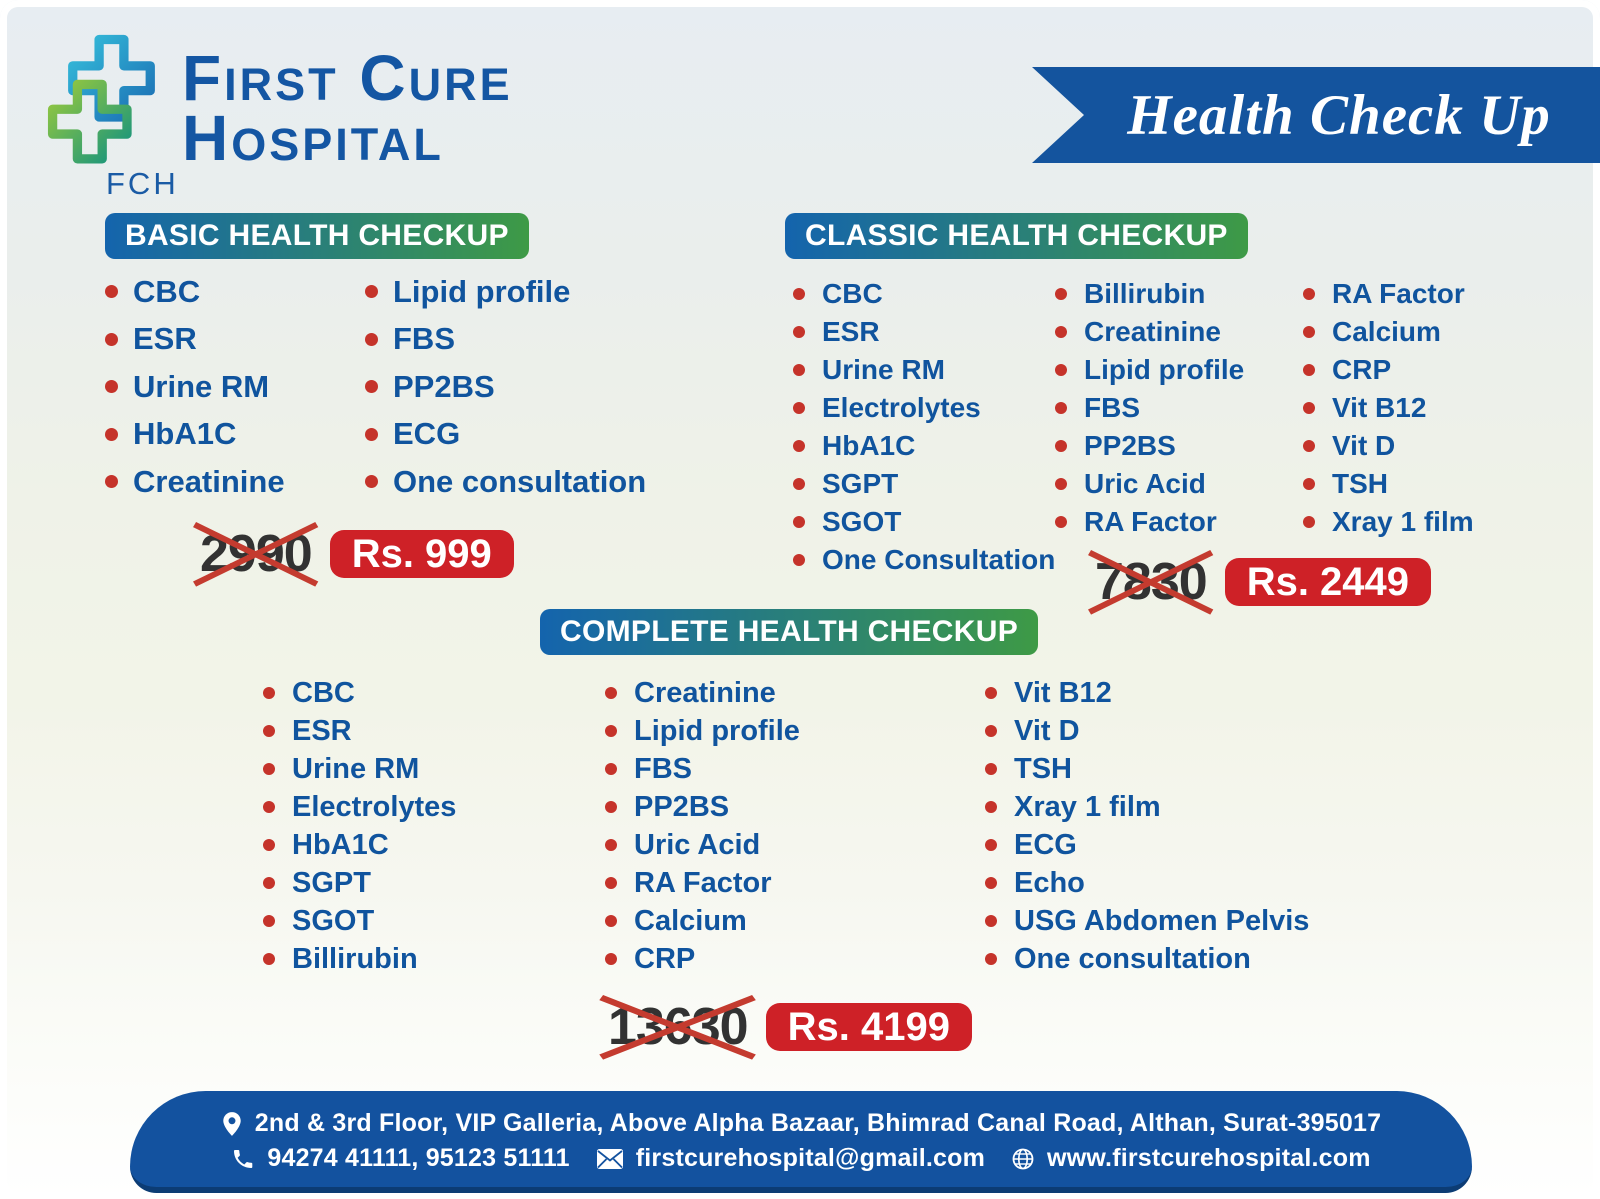 The height and width of the screenshot is (1199, 1600). Describe the element at coordinates (313, 138) in the screenshot. I see `brand-name-line2: Hospital` at that location.